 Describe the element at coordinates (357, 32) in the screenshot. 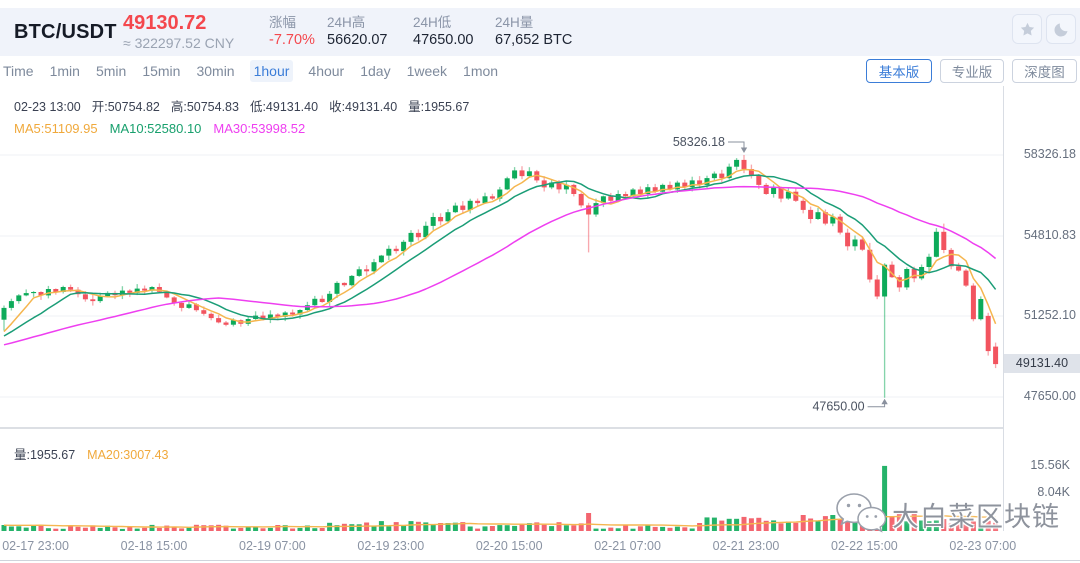

I see `ticker-stat: 24H高 56620.07` at that location.